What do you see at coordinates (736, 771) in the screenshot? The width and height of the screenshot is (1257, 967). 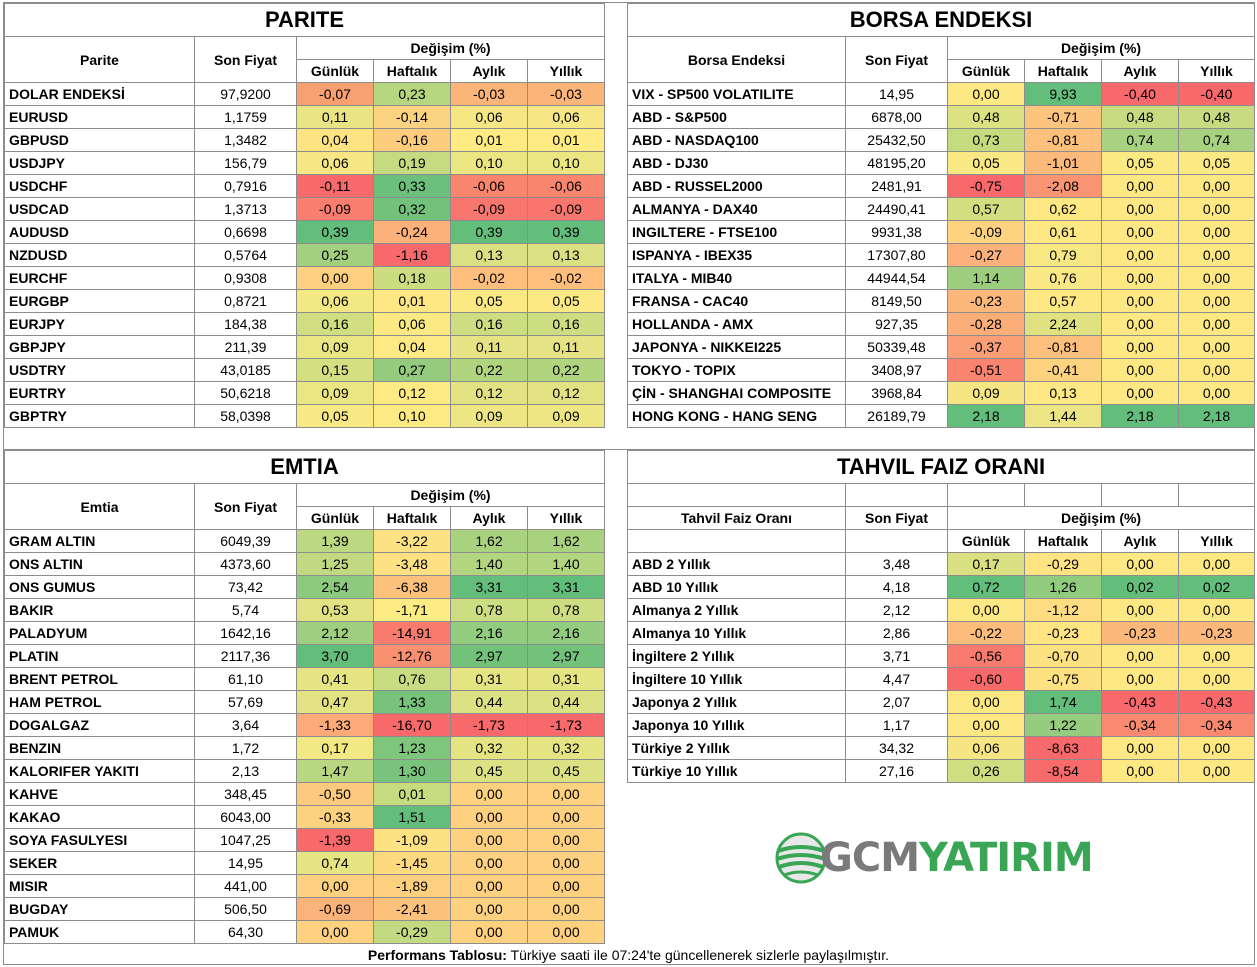 I see `instrument-name: Türkiye 10 Yıllık` at bounding box center [736, 771].